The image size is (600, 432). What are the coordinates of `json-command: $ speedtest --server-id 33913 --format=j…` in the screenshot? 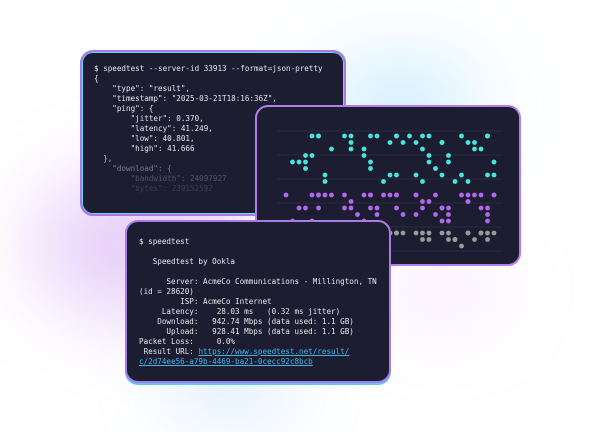 It's located at (208, 68).